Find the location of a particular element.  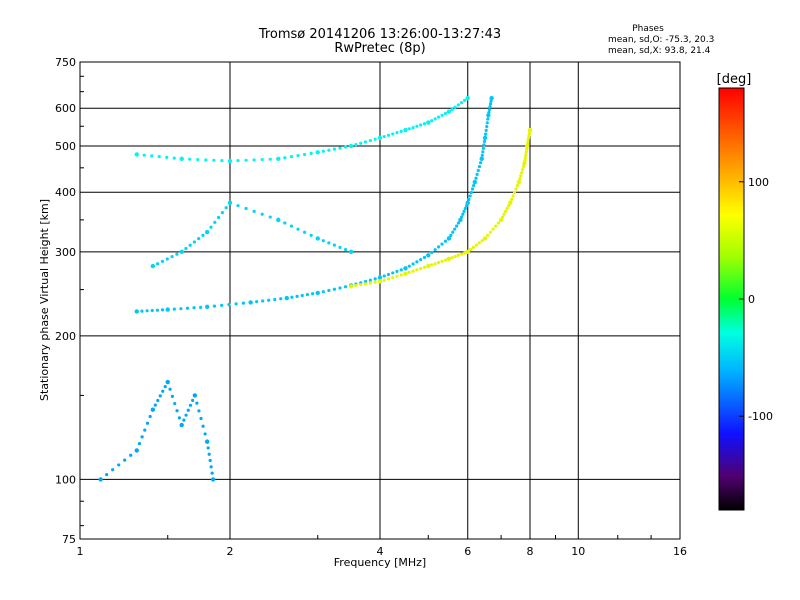

y-tick-label: 100 is located at coordinates (65, 479).